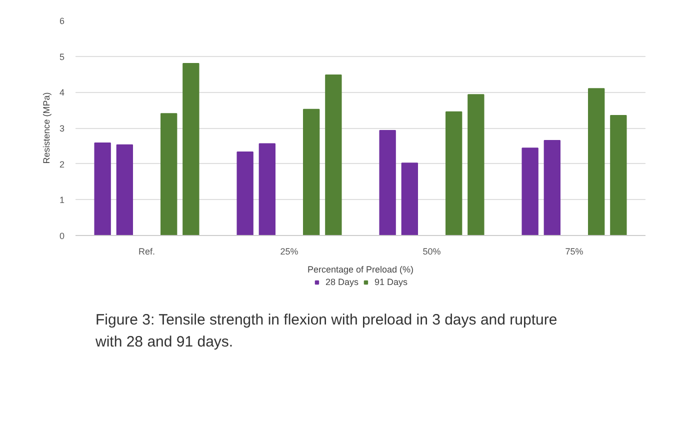 The height and width of the screenshot is (422, 685). I want to click on y-tick-label: 0, so click(62, 236).